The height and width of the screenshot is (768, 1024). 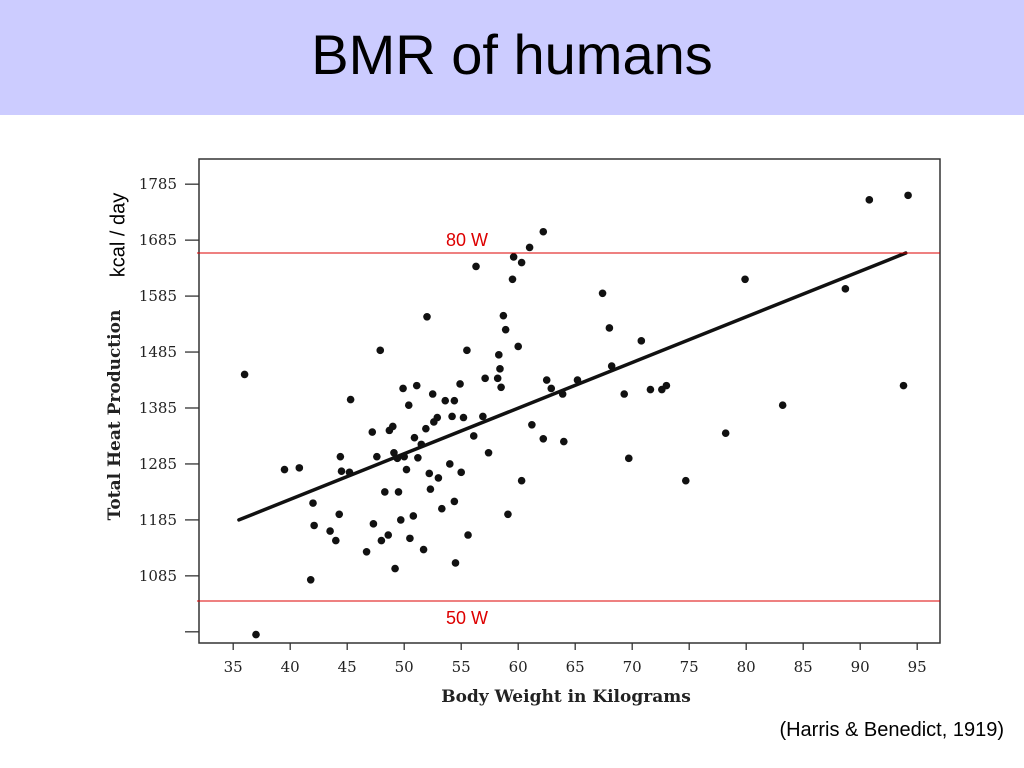 I want to click on unit-label: kcal / day, so click(x=119, y=235).